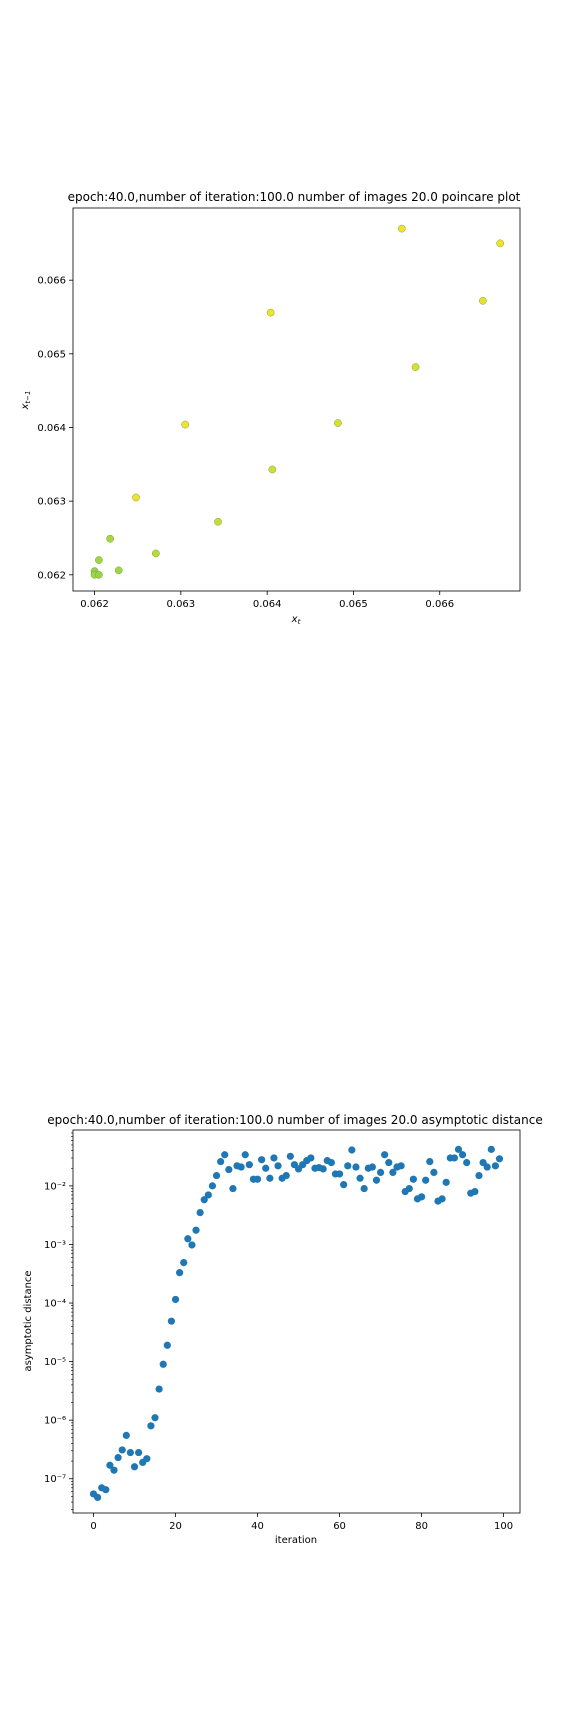 The height and width of the screenshot is (1728, 576). Describe the element at coordinates (55, 1245) in the screenshot. I see `y-tick-label: 10⁻³` at that location.